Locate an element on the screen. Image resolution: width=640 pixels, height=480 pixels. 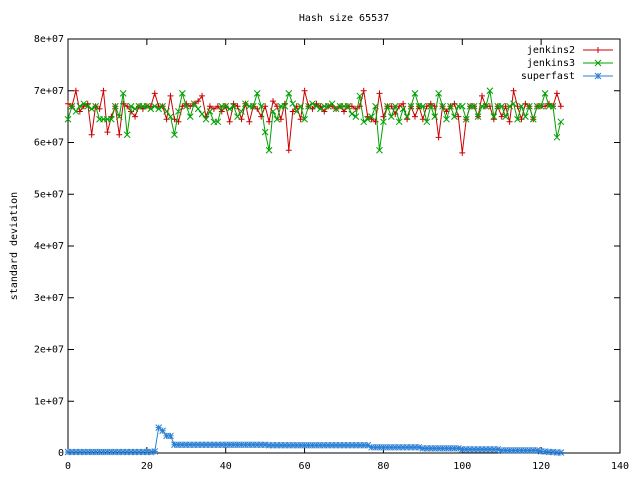
y-tick-label: 4e+07 is located at coordinates (49, 246).